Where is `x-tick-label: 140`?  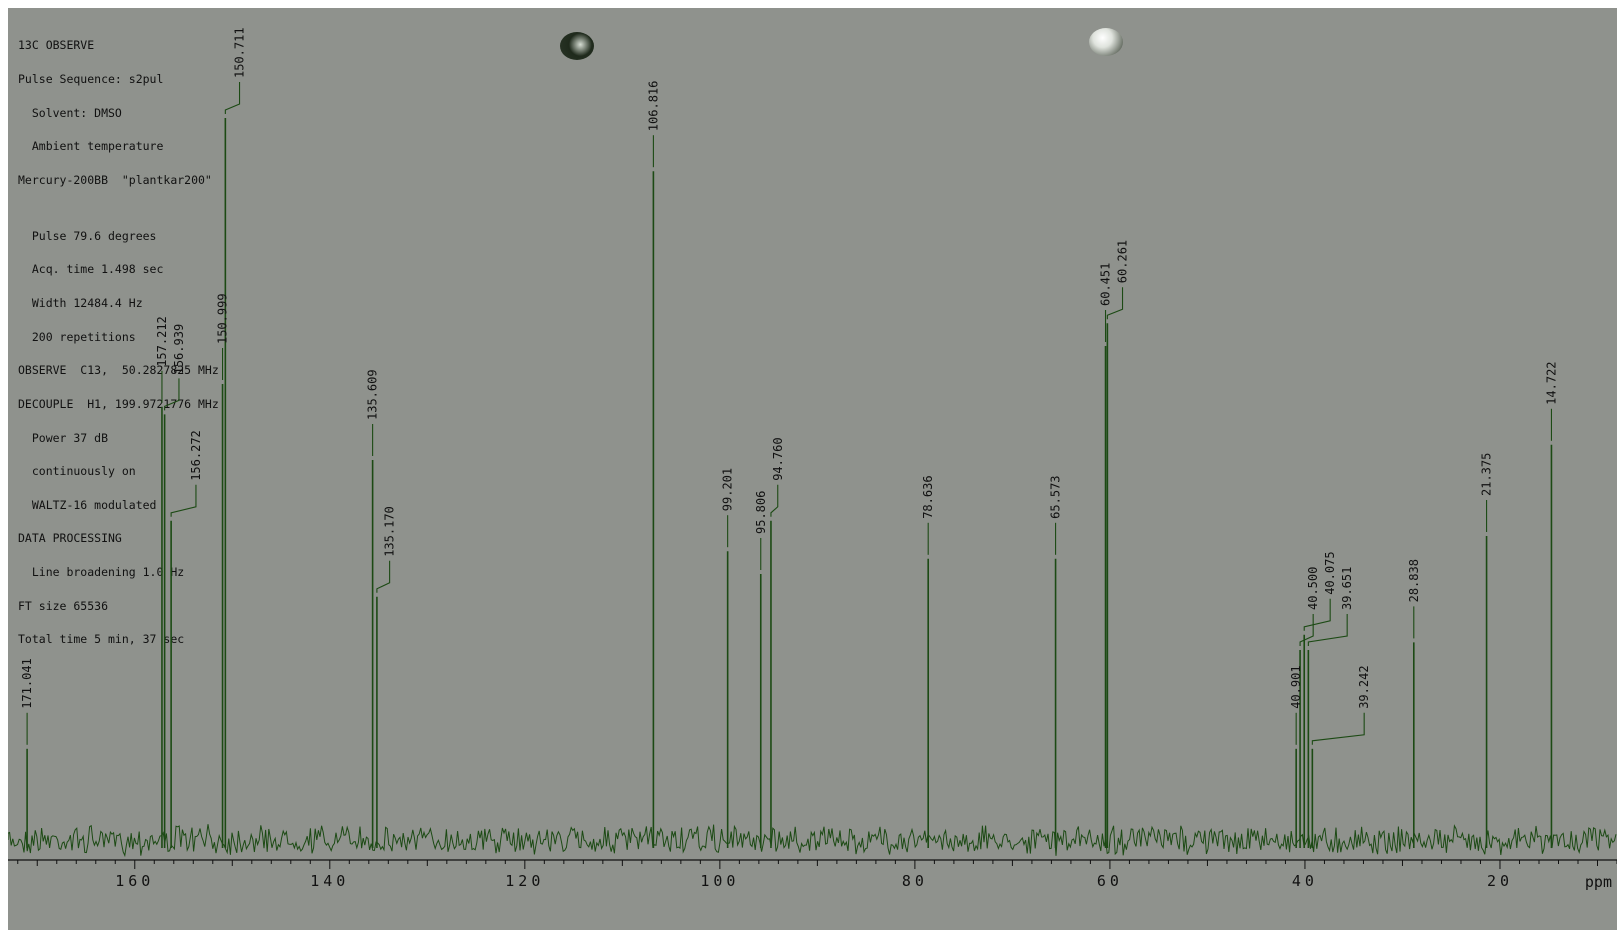 x-tick-label: 140 is located at coordinates (329, 881).